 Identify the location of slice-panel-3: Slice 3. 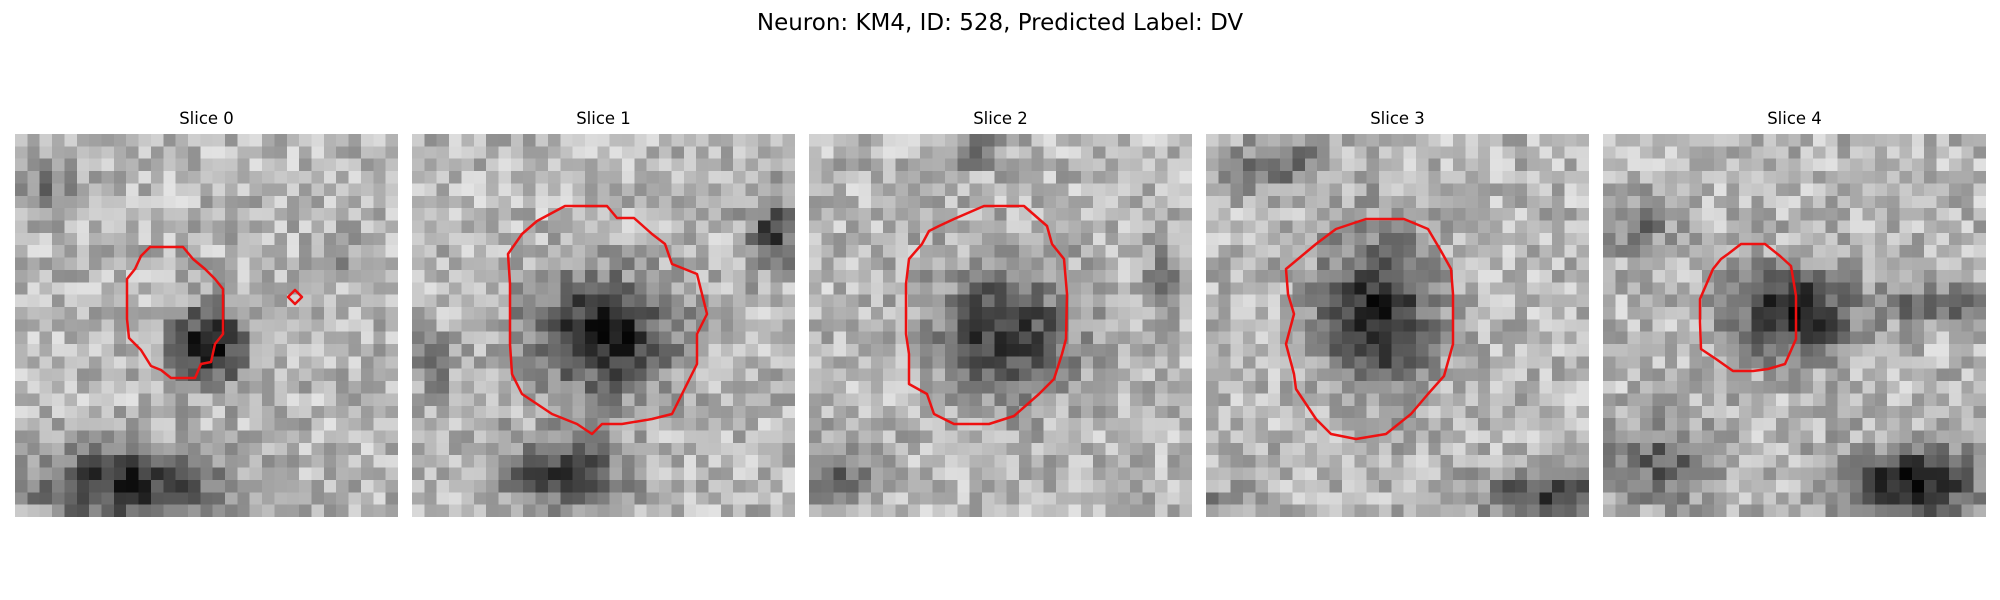
(1397, 313).